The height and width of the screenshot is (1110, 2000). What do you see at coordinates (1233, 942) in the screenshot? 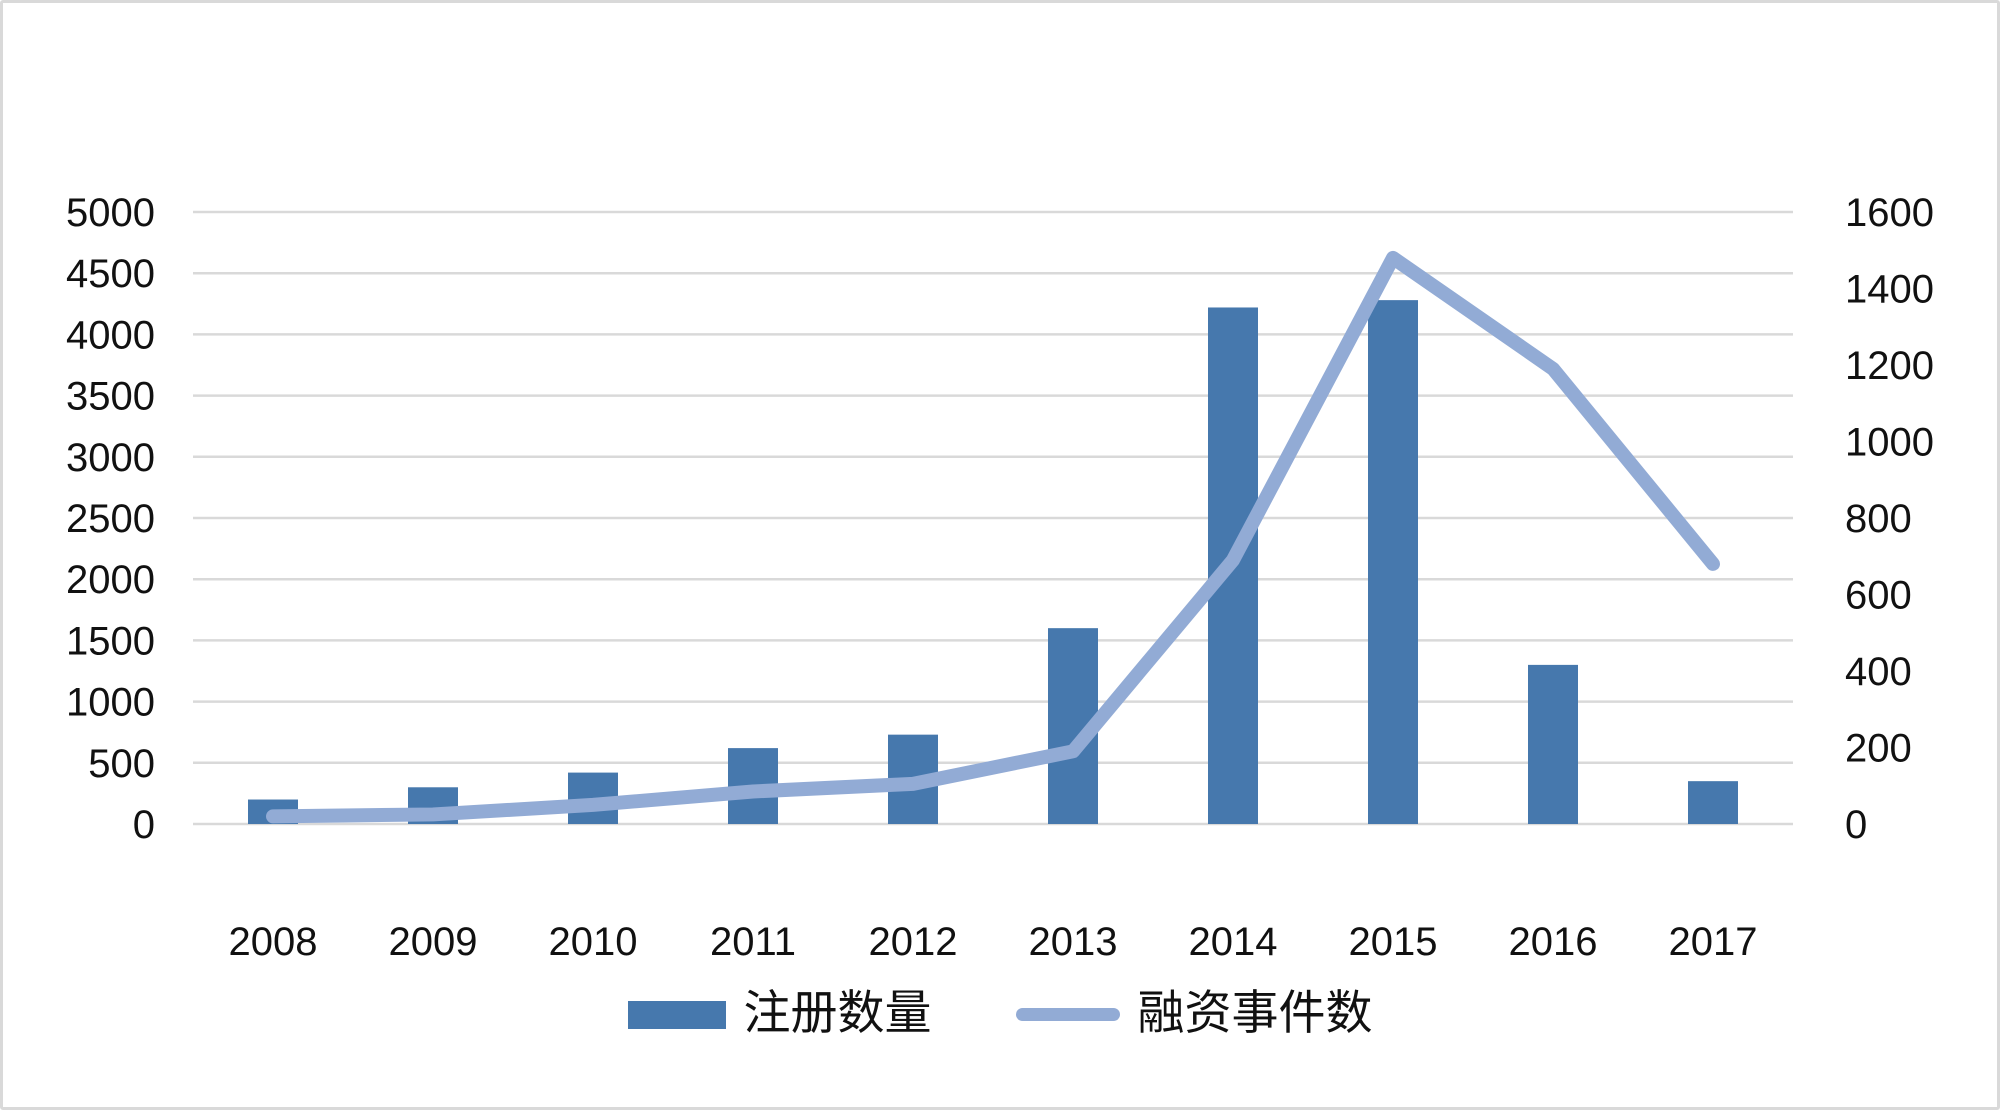
I see `x-axis-tick-label-2014: 2014` at bounding box center [1233, 942].